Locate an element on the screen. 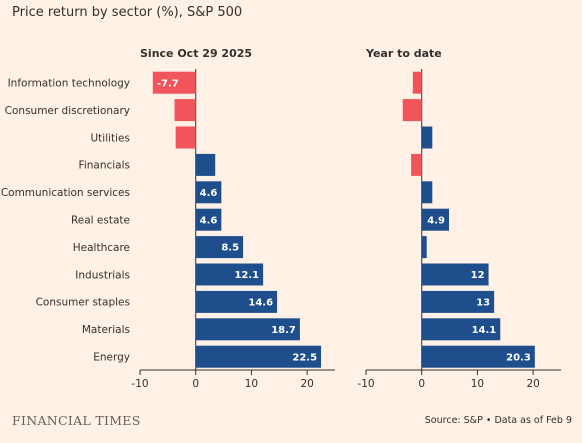 This screenshot has height=443, width=582. category-label: Financials is located at coordinates (104, 166).